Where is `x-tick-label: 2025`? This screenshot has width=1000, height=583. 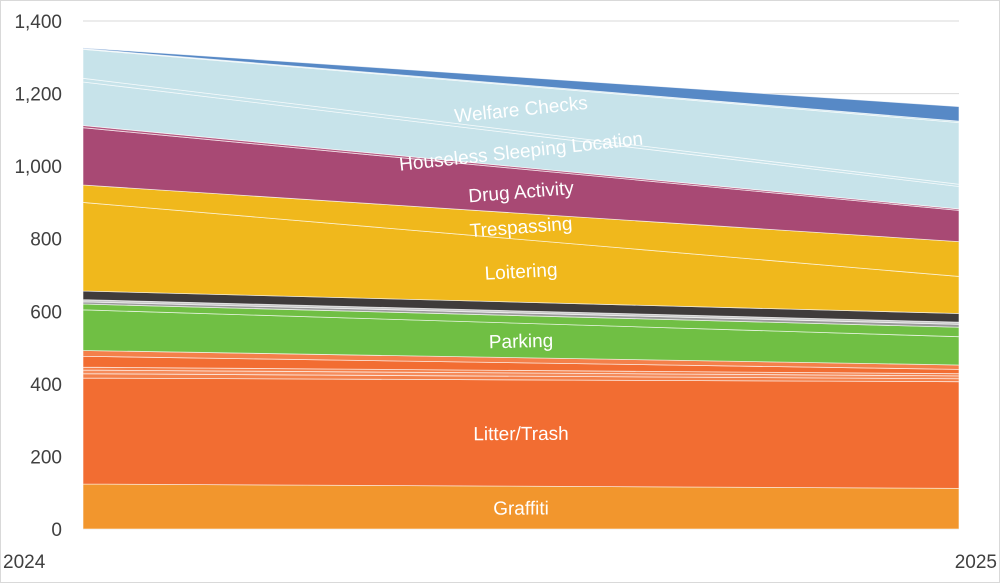 x-tick-label: 2025 is located at coordinates (976, 562).